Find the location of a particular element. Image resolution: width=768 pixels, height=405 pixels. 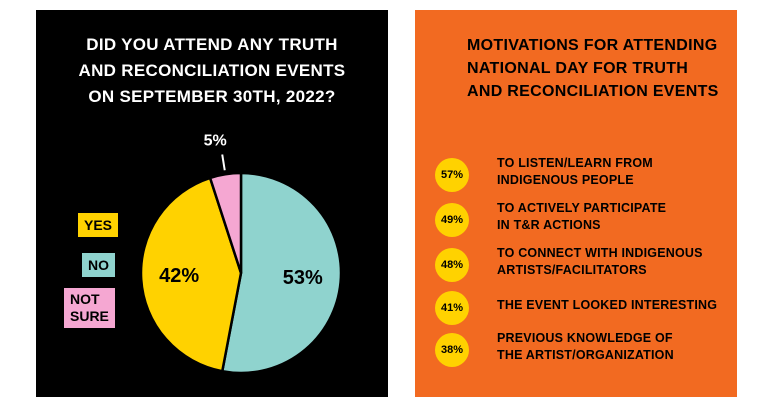

percent-badge: 38% is located at coordinates (452, 350).